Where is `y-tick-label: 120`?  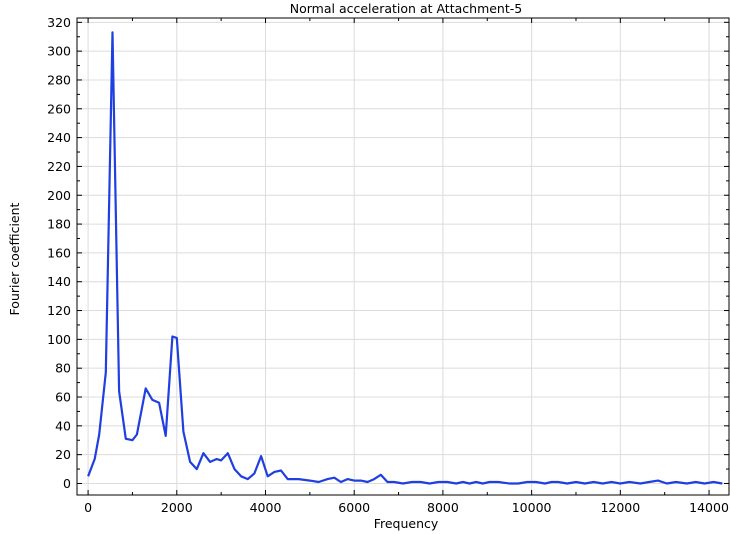 y-tick-label: 120 is located at coordinates (59, 310).